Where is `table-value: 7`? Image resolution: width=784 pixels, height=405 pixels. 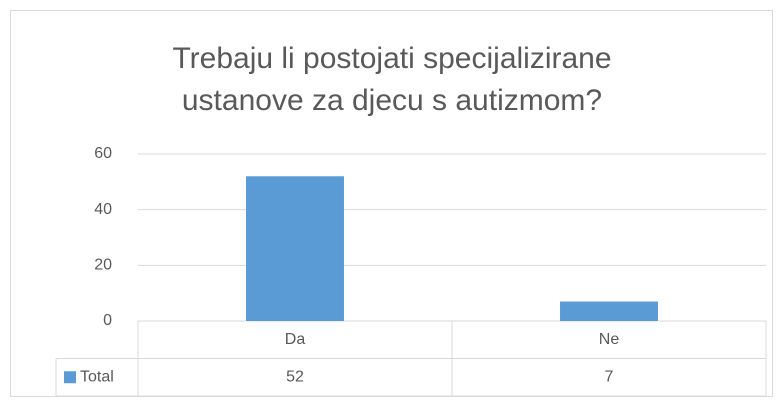 table-value: 7 is located at coordinates (609, 376).